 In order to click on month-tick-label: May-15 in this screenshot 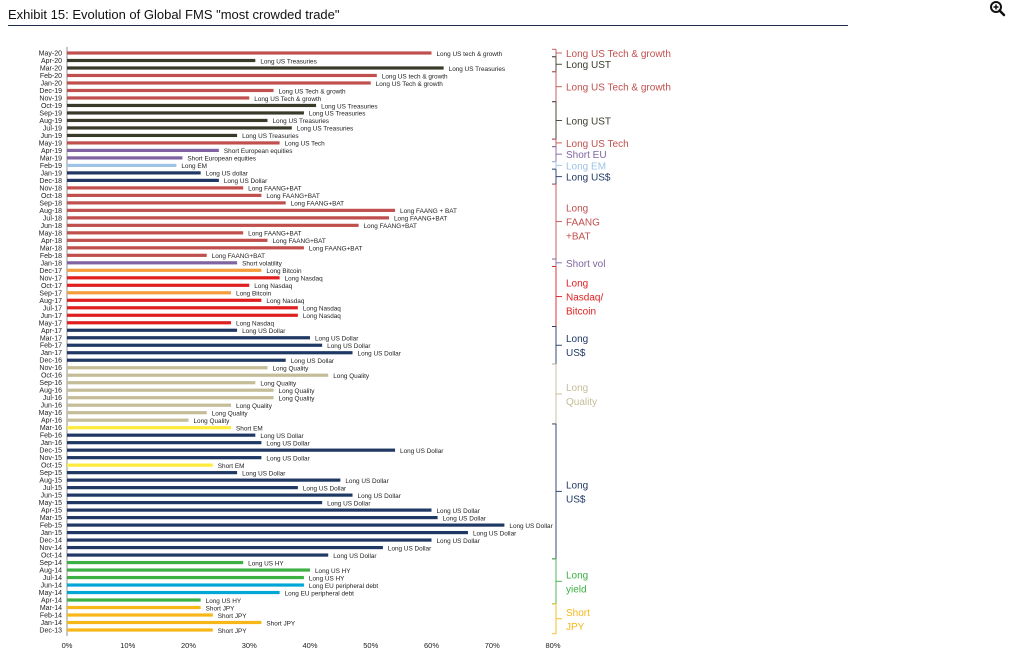, I will do `click(50, 503)`.